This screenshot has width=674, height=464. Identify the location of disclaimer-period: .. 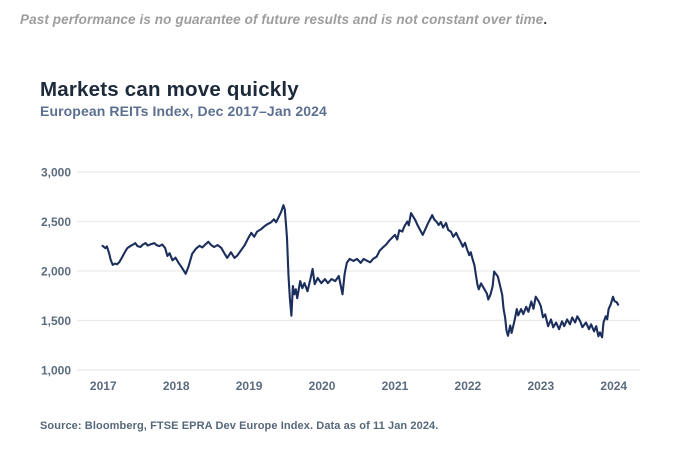
(545, 19).